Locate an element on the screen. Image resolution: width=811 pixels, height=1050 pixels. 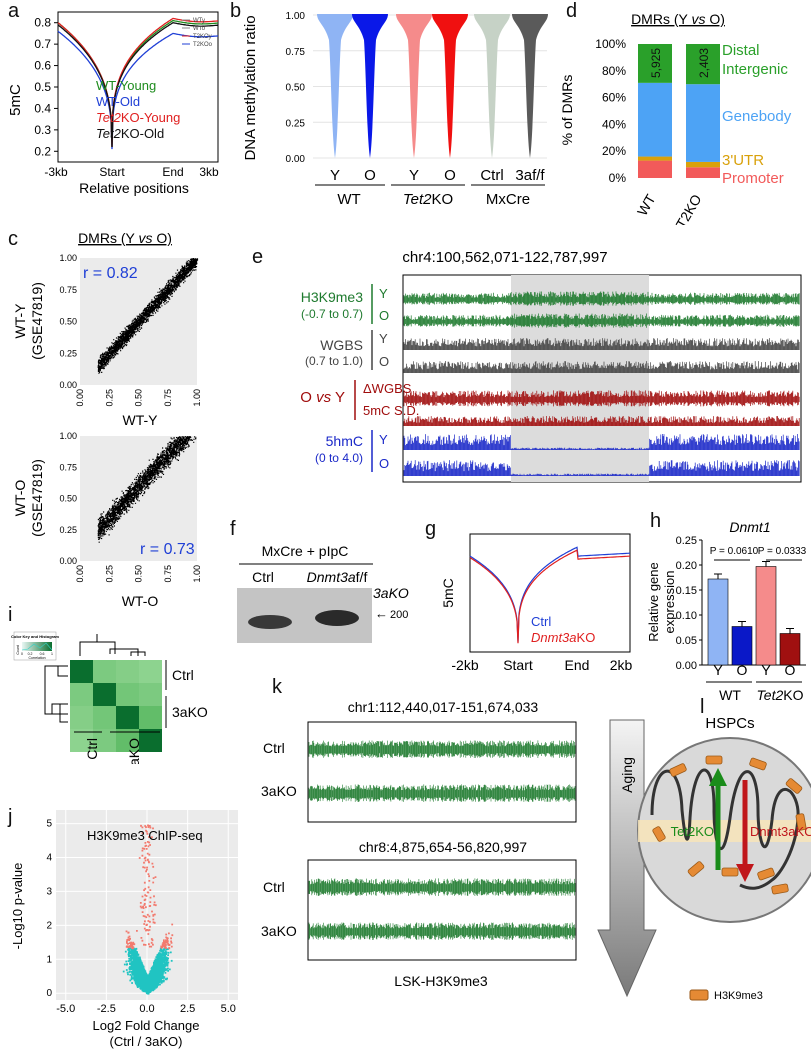
j-ytick-label: 1 is located at coordinates (49, 959).